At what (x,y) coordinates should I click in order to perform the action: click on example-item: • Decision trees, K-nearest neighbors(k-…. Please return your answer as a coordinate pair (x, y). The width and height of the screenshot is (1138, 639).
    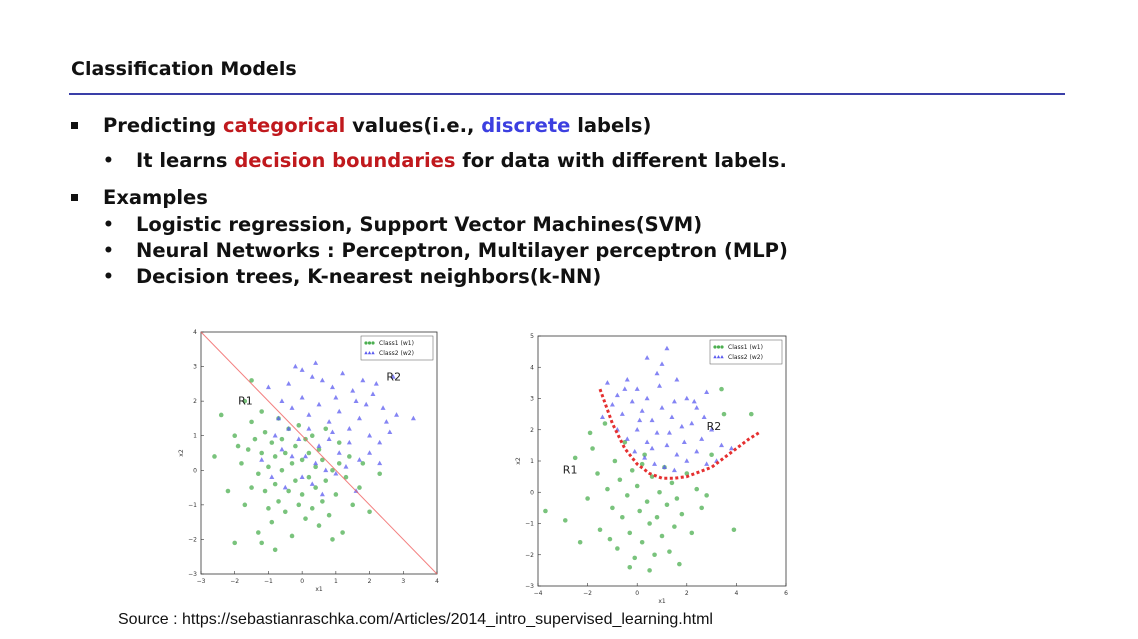
    Looking at the image, I should click on (570, 277).